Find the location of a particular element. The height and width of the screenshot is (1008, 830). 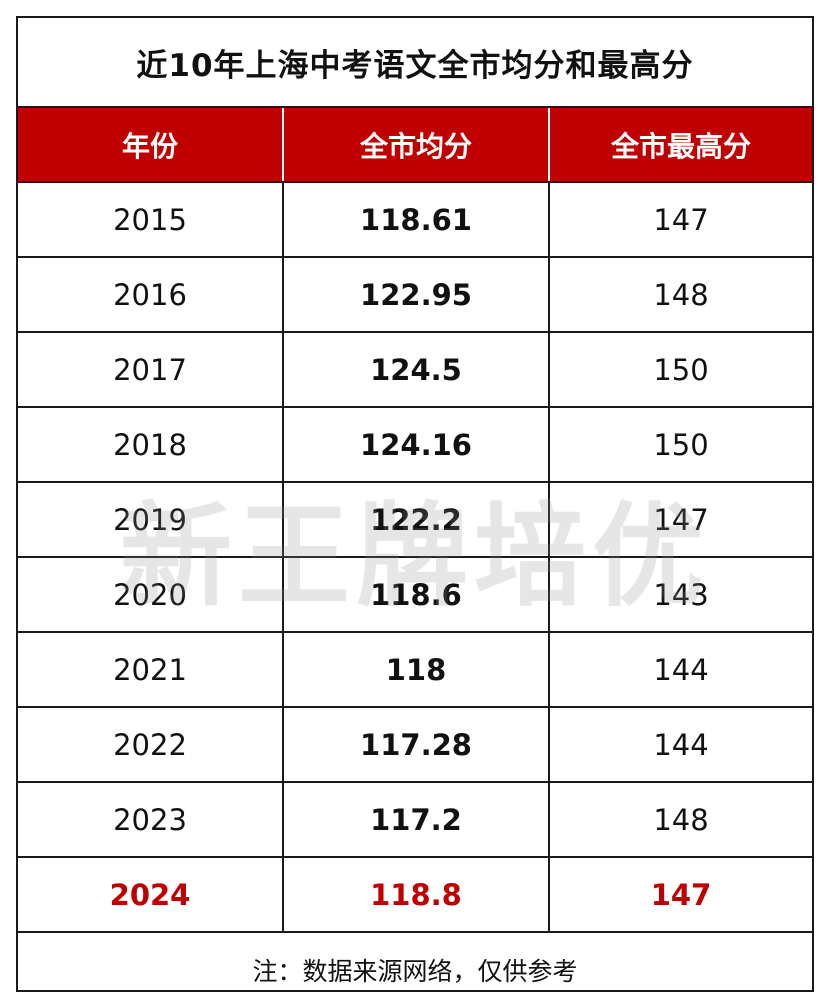

average-cell: 118.61 is located at coordinates (416, 220).